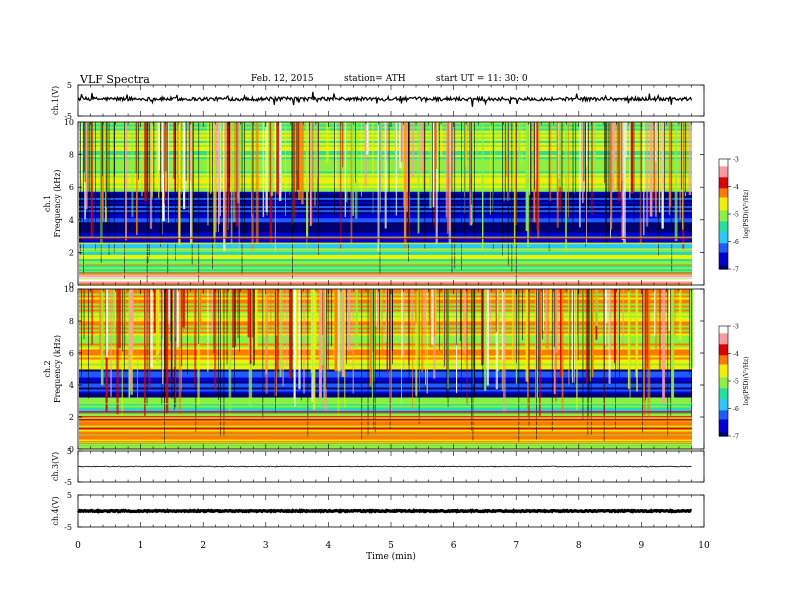  I want to click on chart-title: VLF Spectra, so click(115, 79).